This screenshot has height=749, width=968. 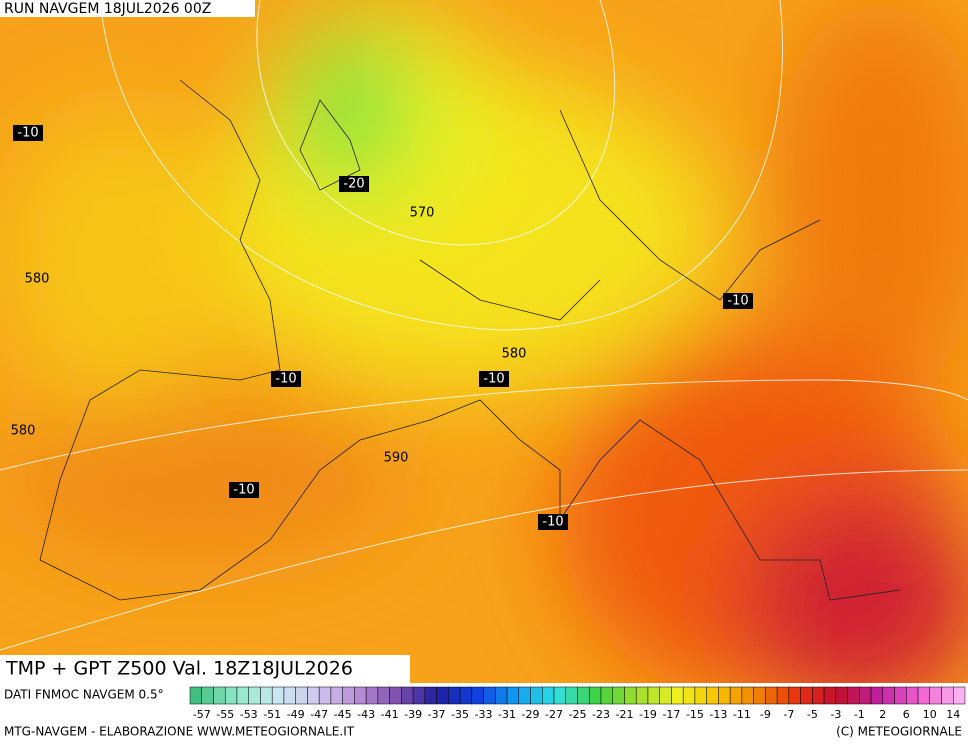 I want to click on colorbar-label: -21, so click(x=624, y=714).